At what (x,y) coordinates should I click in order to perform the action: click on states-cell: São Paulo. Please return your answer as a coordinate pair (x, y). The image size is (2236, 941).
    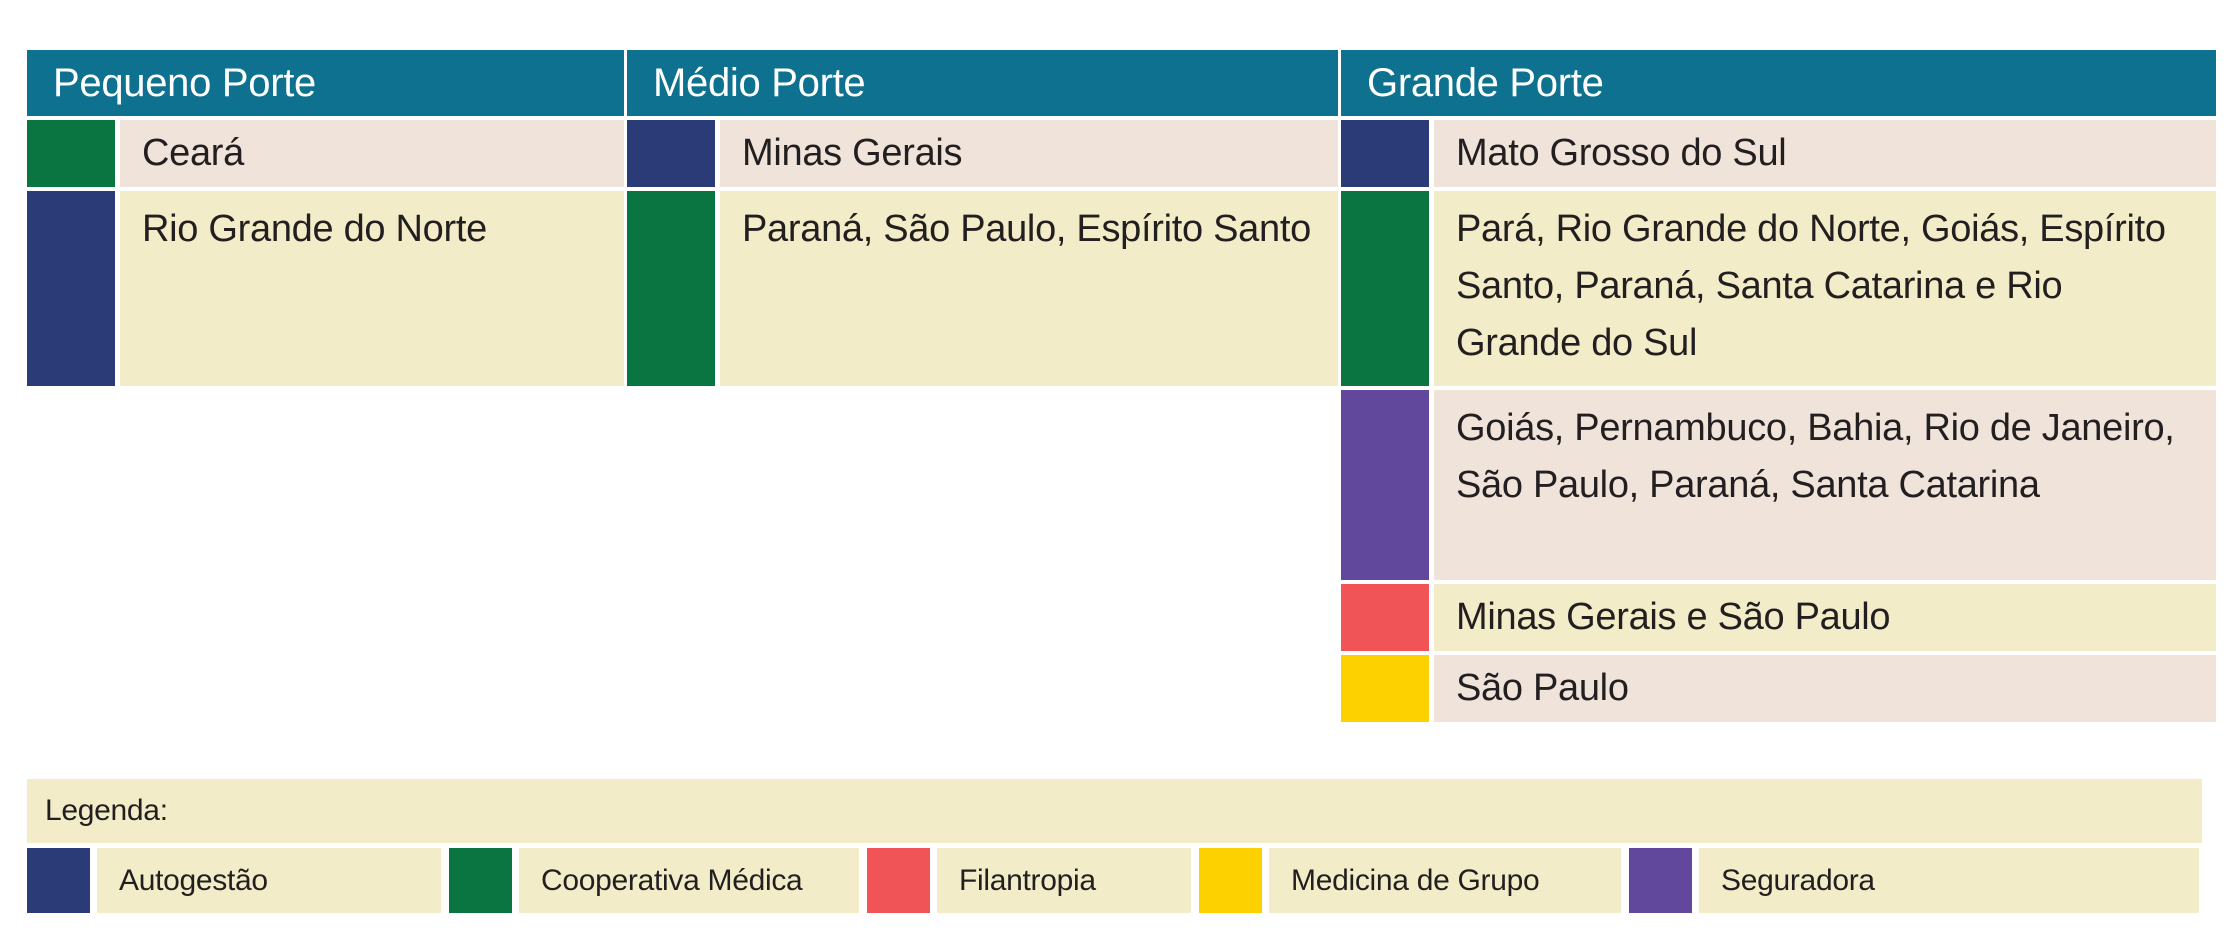
    Looking at the image, I should click on (1825, 688).